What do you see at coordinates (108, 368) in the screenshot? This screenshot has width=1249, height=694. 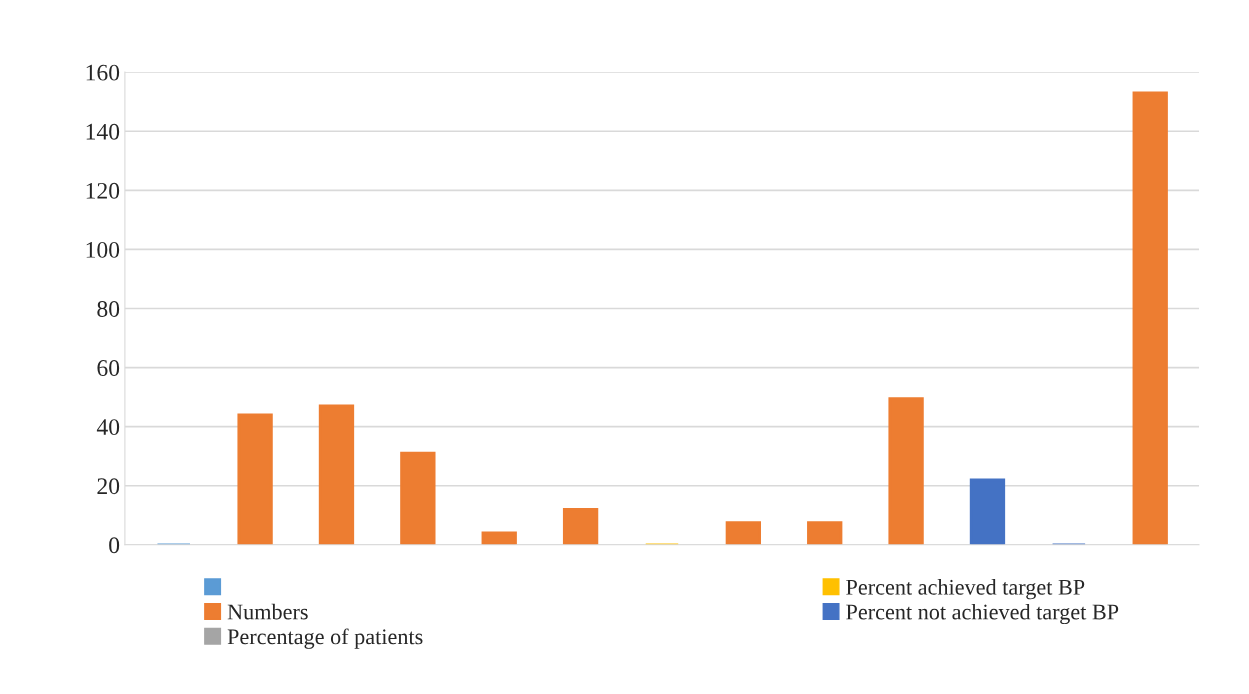 I see `y-tick-label: 60` at bounding box center [108, 368].